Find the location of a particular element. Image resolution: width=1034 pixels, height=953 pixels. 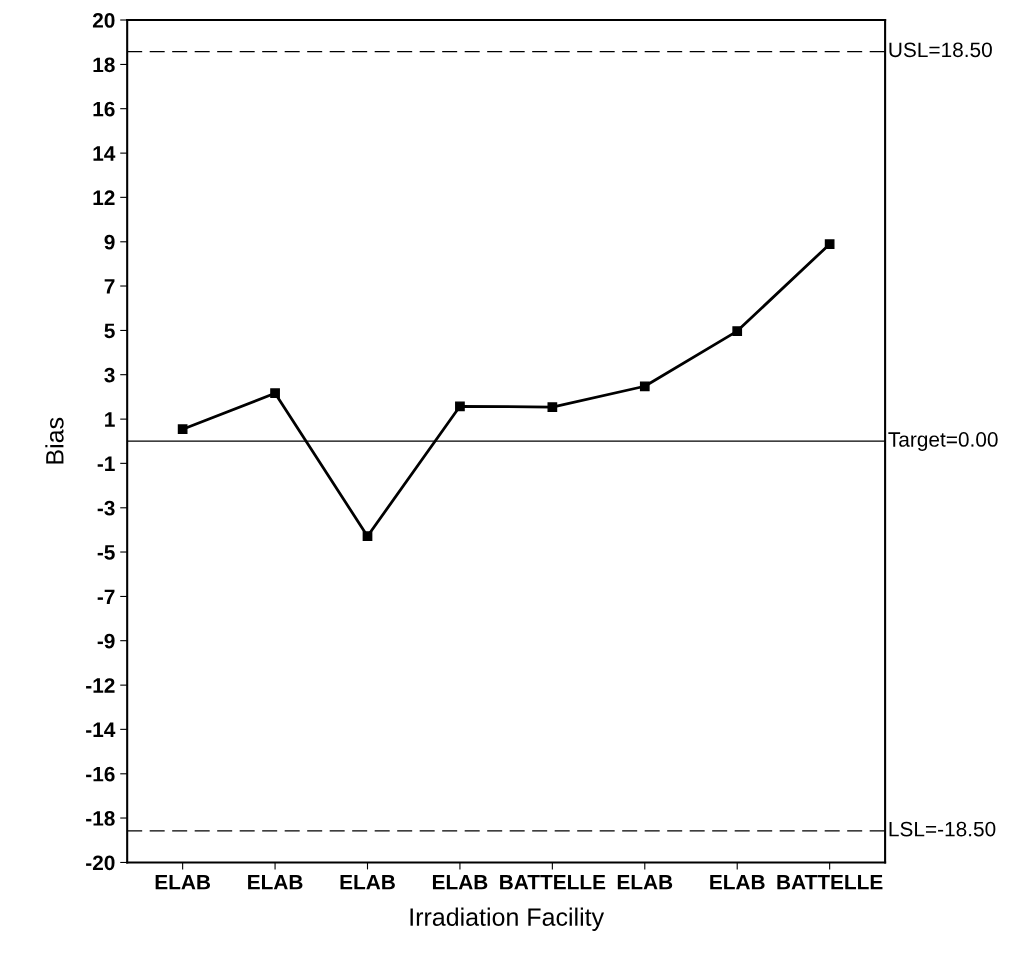

ref-line-label: LSL=-18.50 is located at coordinates (942, 829).